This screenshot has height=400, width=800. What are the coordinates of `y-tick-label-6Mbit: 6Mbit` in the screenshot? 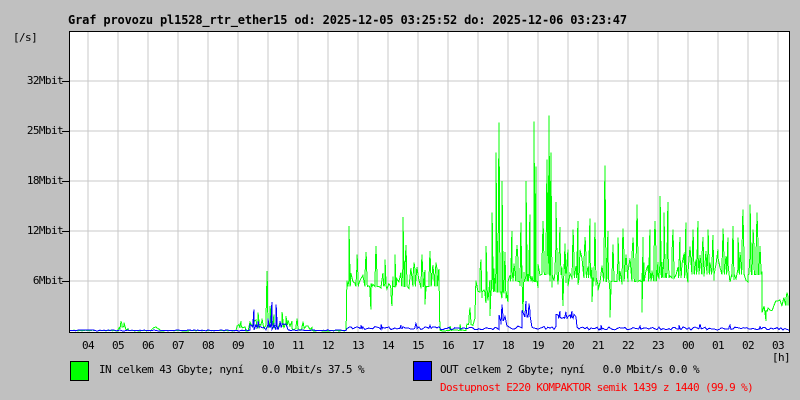 It's located at (48, 280).